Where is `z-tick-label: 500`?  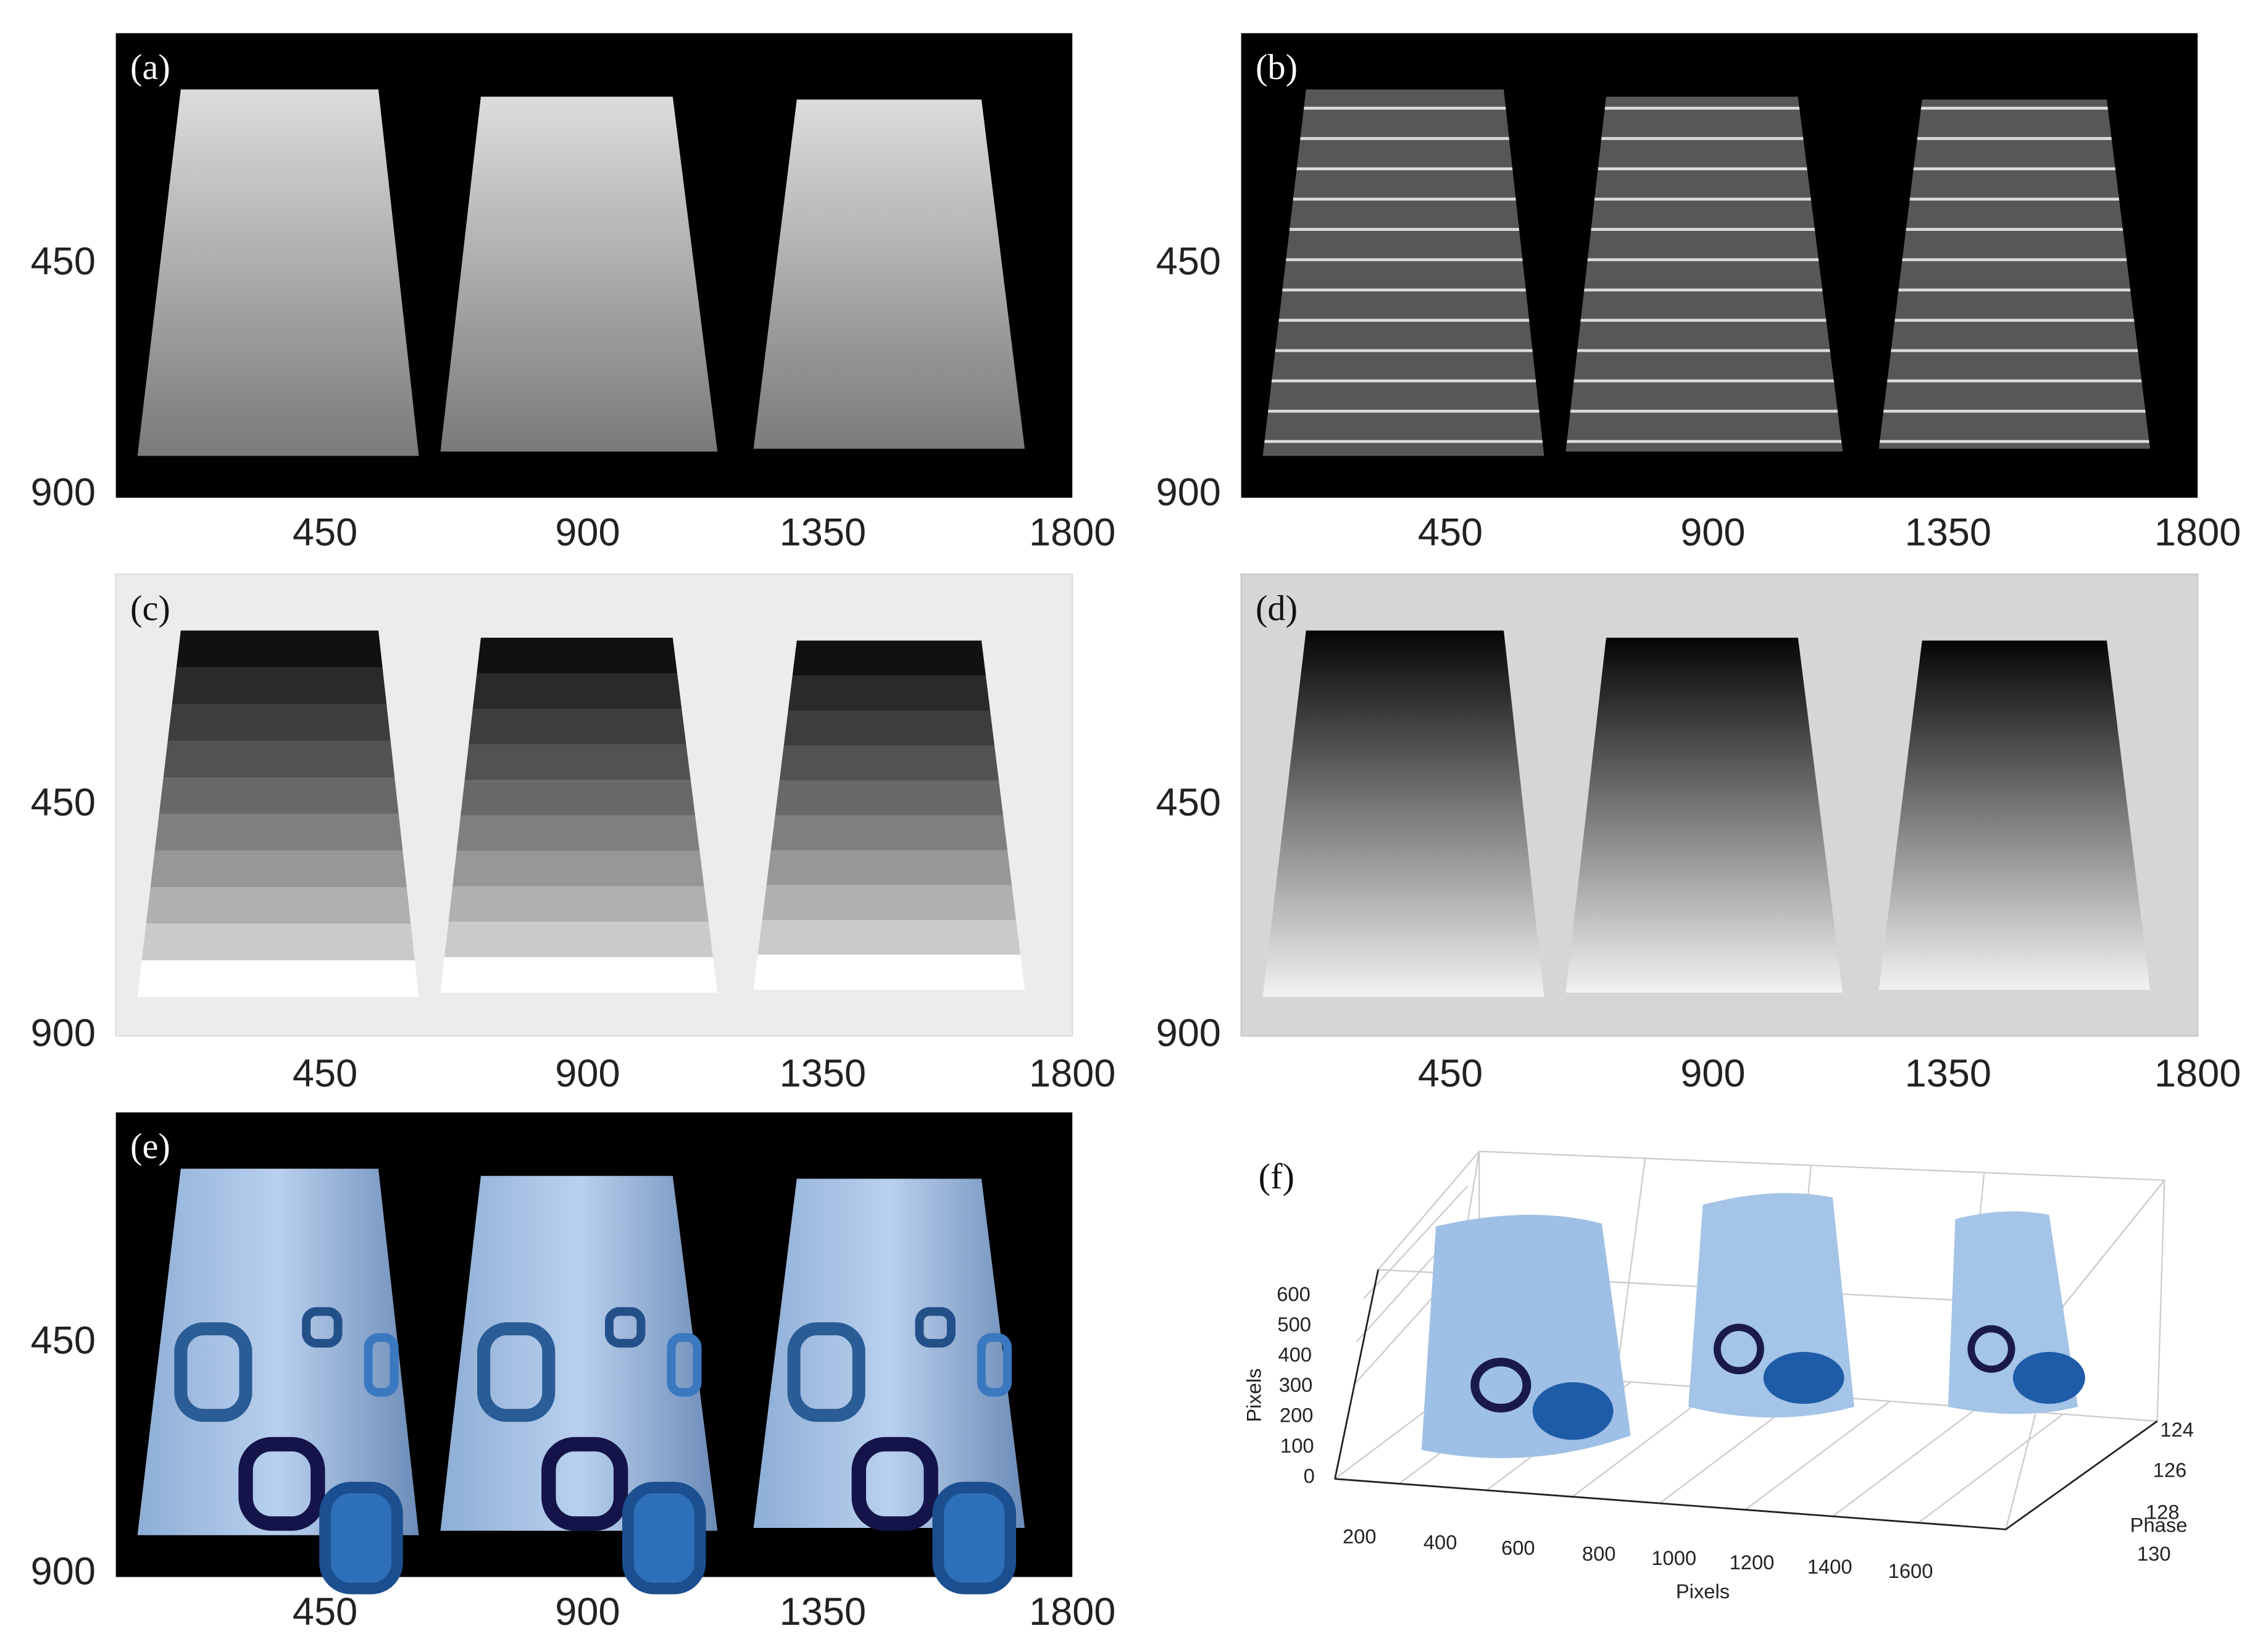 z-tick-label: 500 is located at coordinates (1294, 1323).